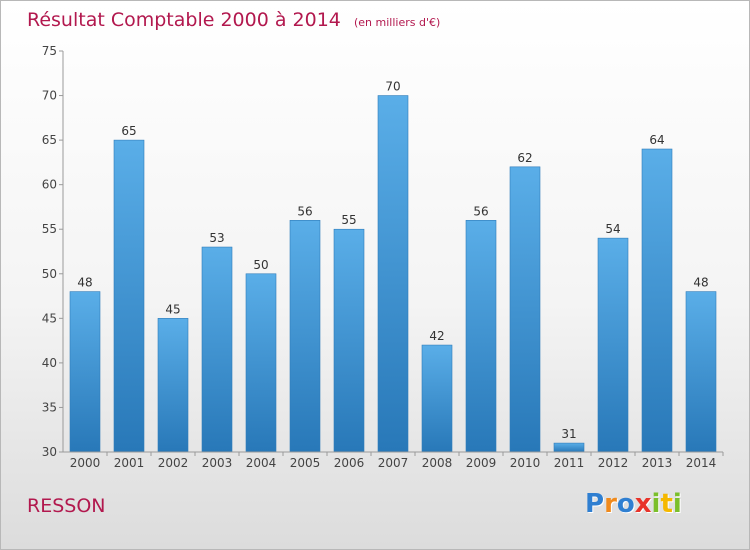 This screenshot has width=750, height=550. What do you see at coordinates (129, 463) in the screenshot?
I see `x-tick-label-2001: 2001` at bounding box center [129, 463].